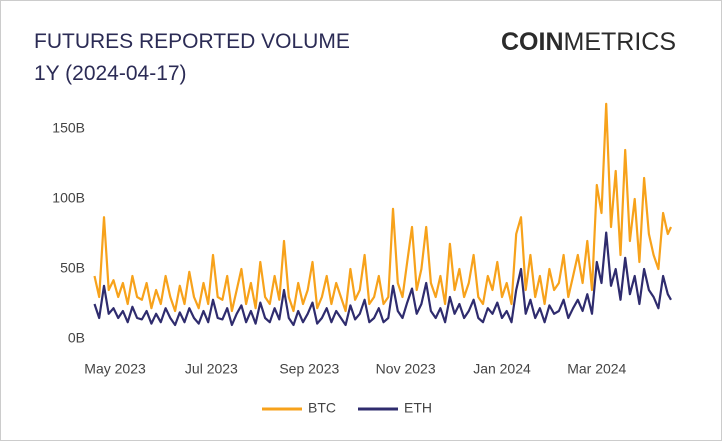 Image resolution: width=727 pixels, height=446 pixels. I want to click on x-tick-label: Jul 2023, so click(211, 369).